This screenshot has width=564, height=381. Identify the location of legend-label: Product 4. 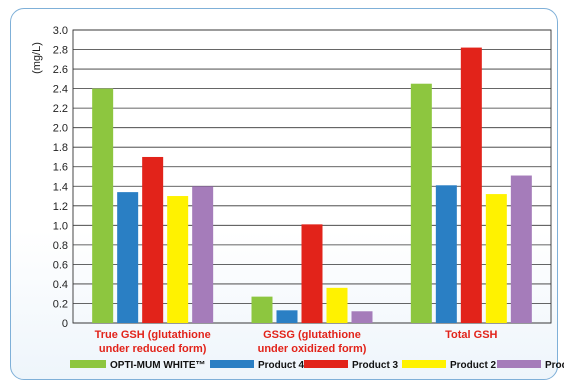
(281, 365).